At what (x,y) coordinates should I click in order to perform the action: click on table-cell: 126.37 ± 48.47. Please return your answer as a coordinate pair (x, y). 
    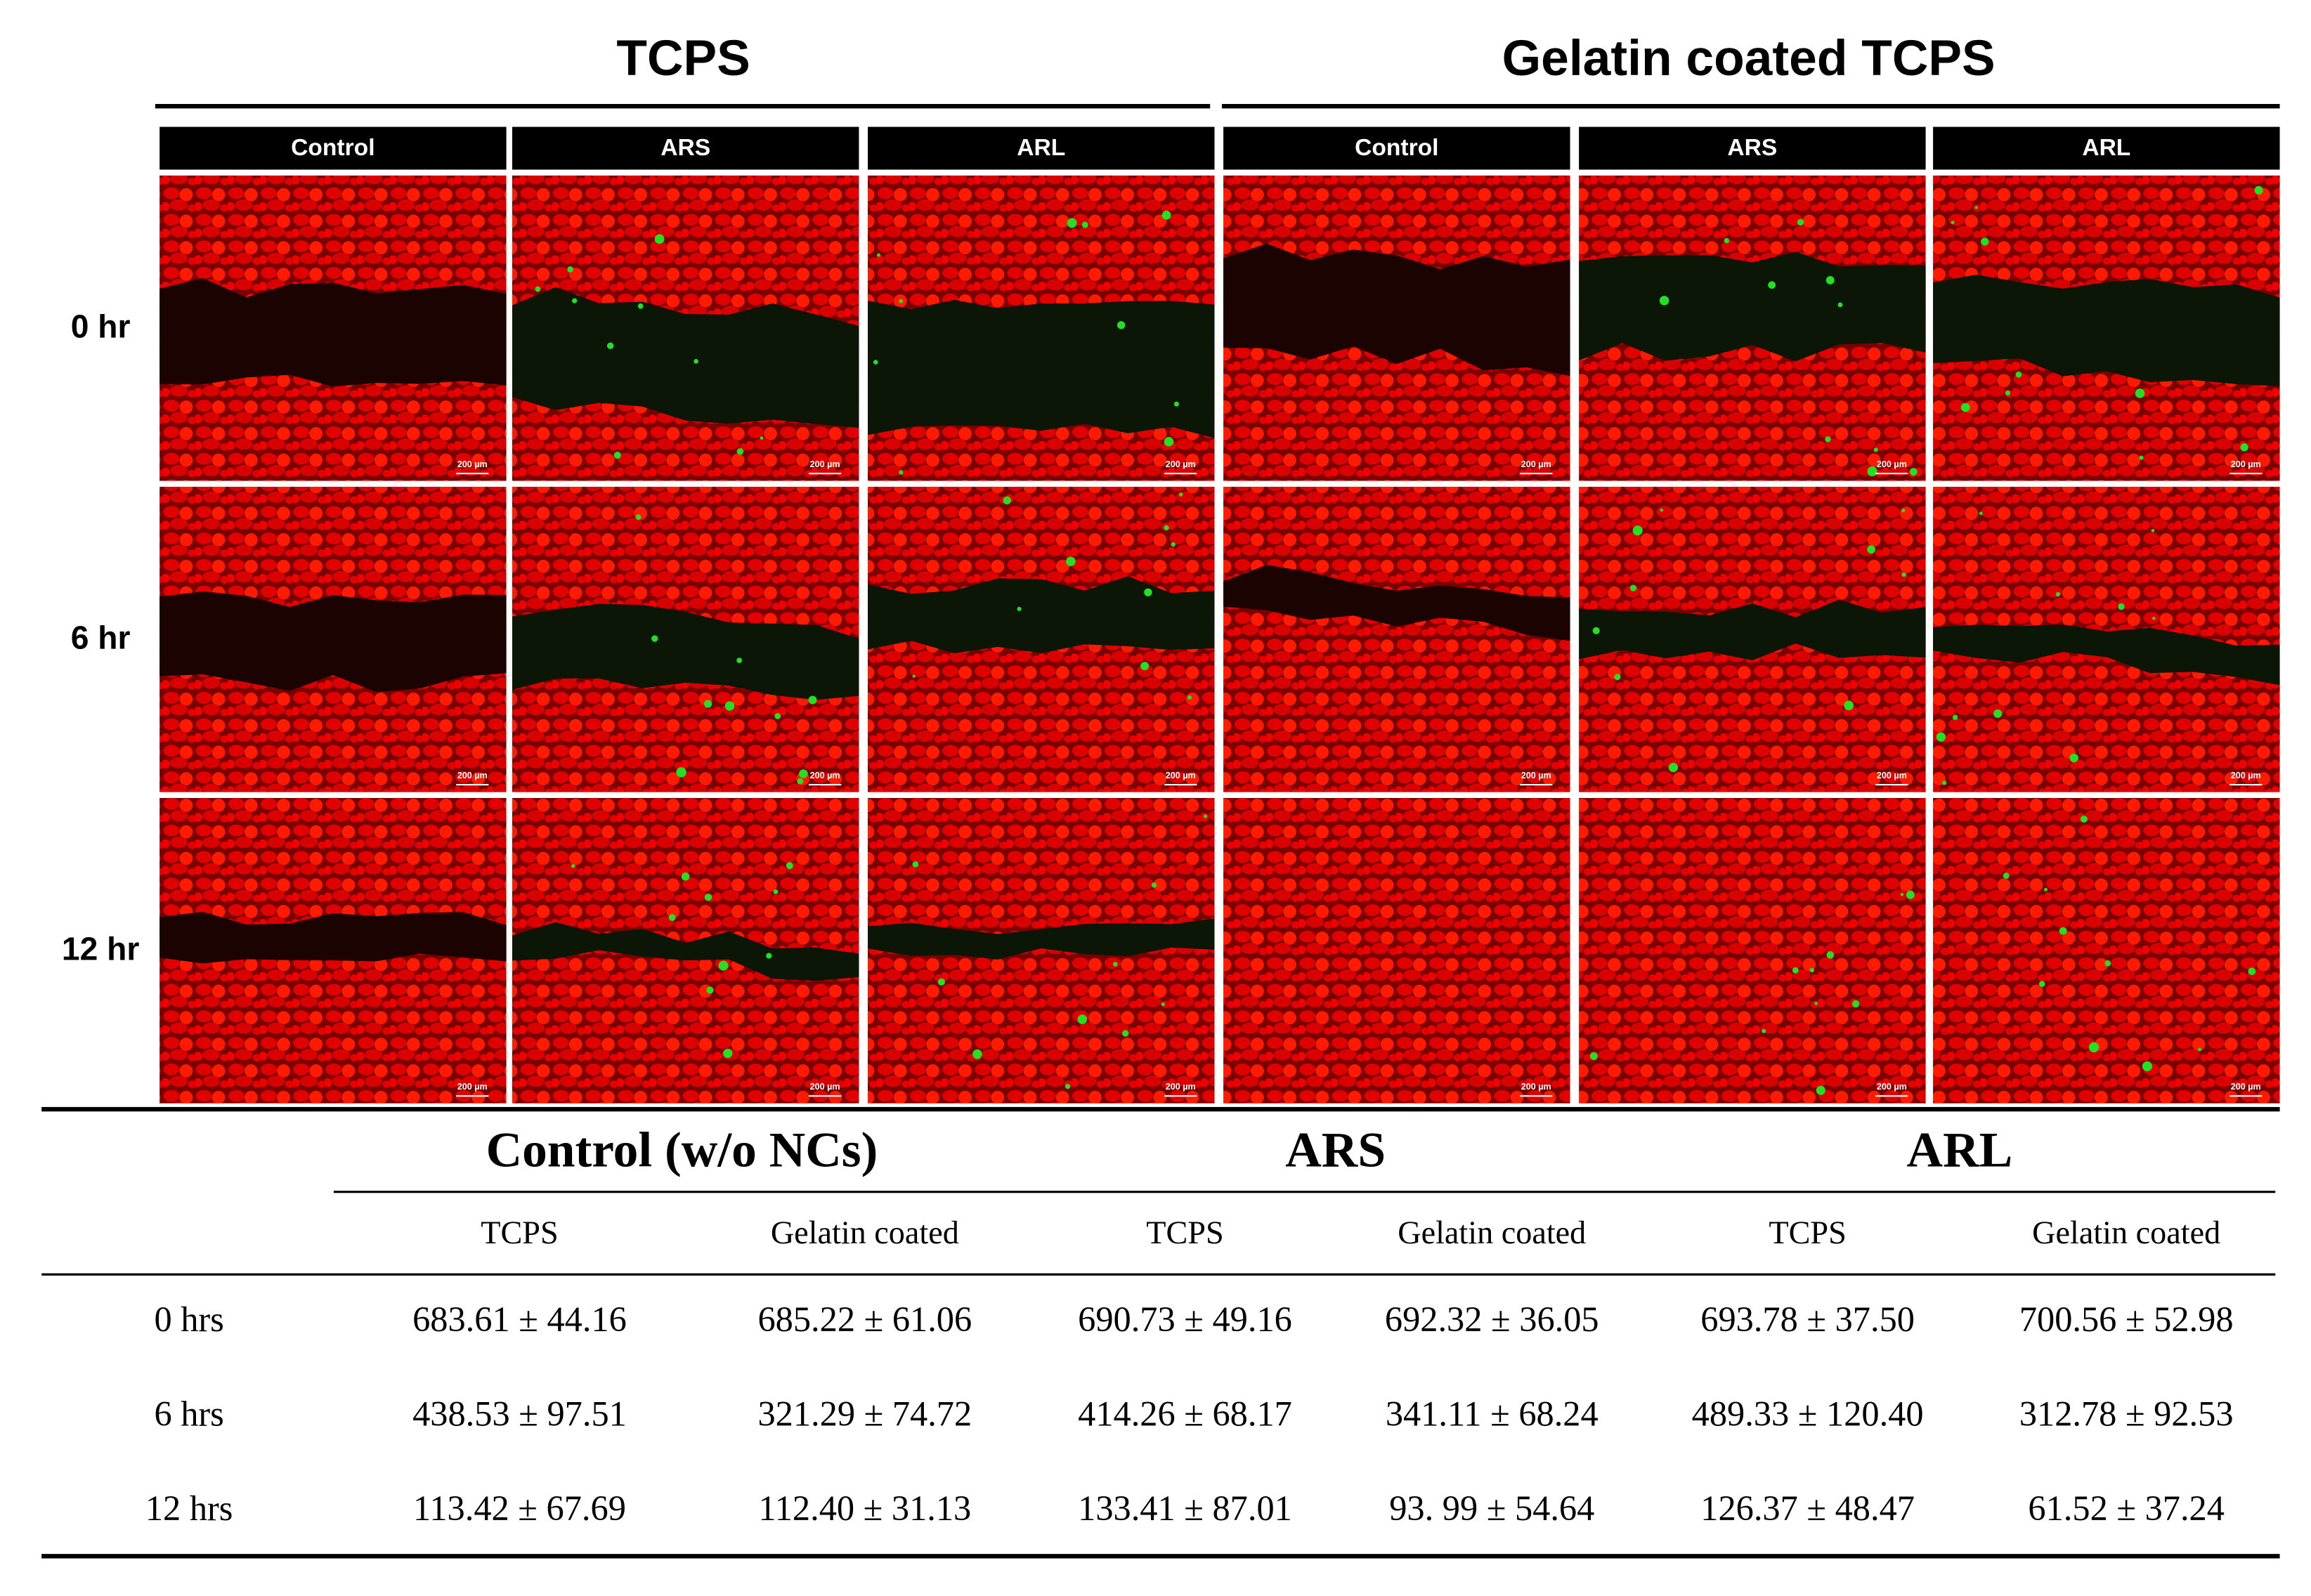
    Looking at the image, I should click on (1807, 1508).